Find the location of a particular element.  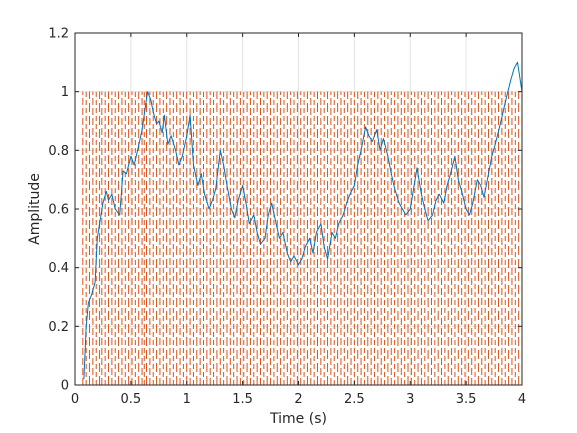

x-tick-label-8: 4 is located at coordinates (522, 399).